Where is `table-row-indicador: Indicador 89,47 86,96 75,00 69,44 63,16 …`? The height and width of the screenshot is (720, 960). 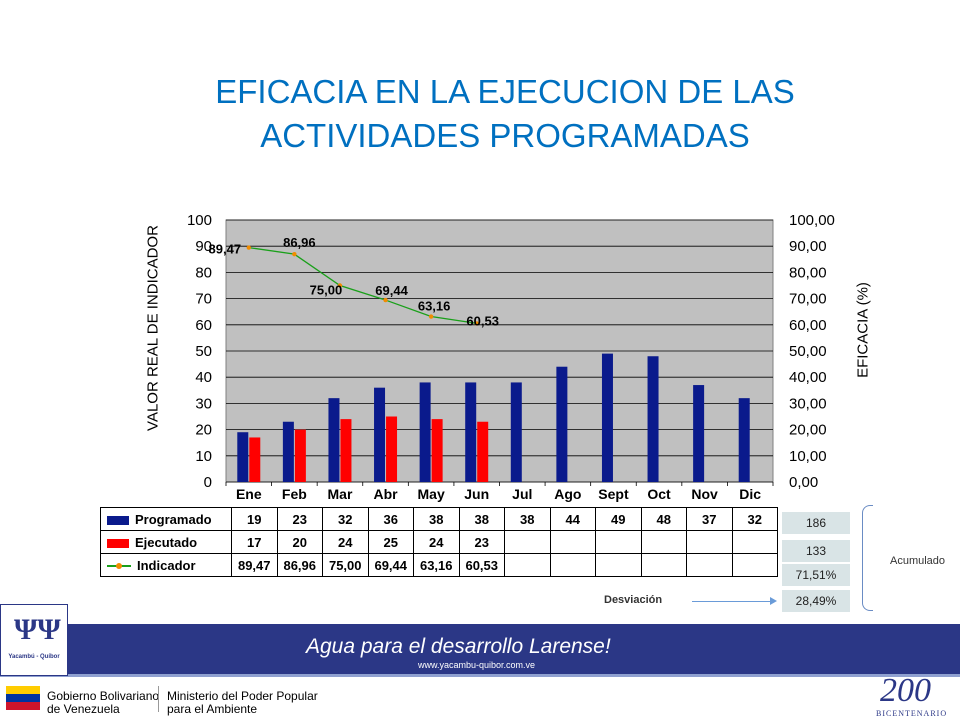 table-row-indicador: Indicador 89,47 86,96 75,00 69,44 63,16 … is located at coordinates (439, 565).